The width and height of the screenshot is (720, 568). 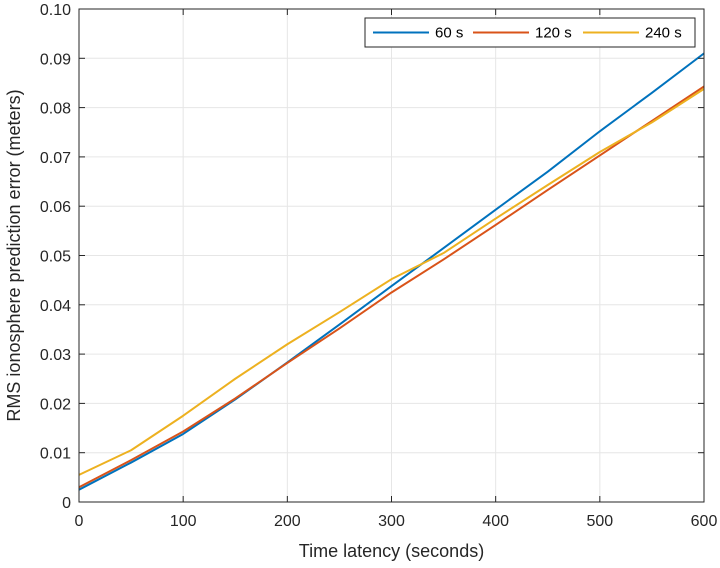 I want to click on y-tick-label: 0.04, so click(x=55, y=306).